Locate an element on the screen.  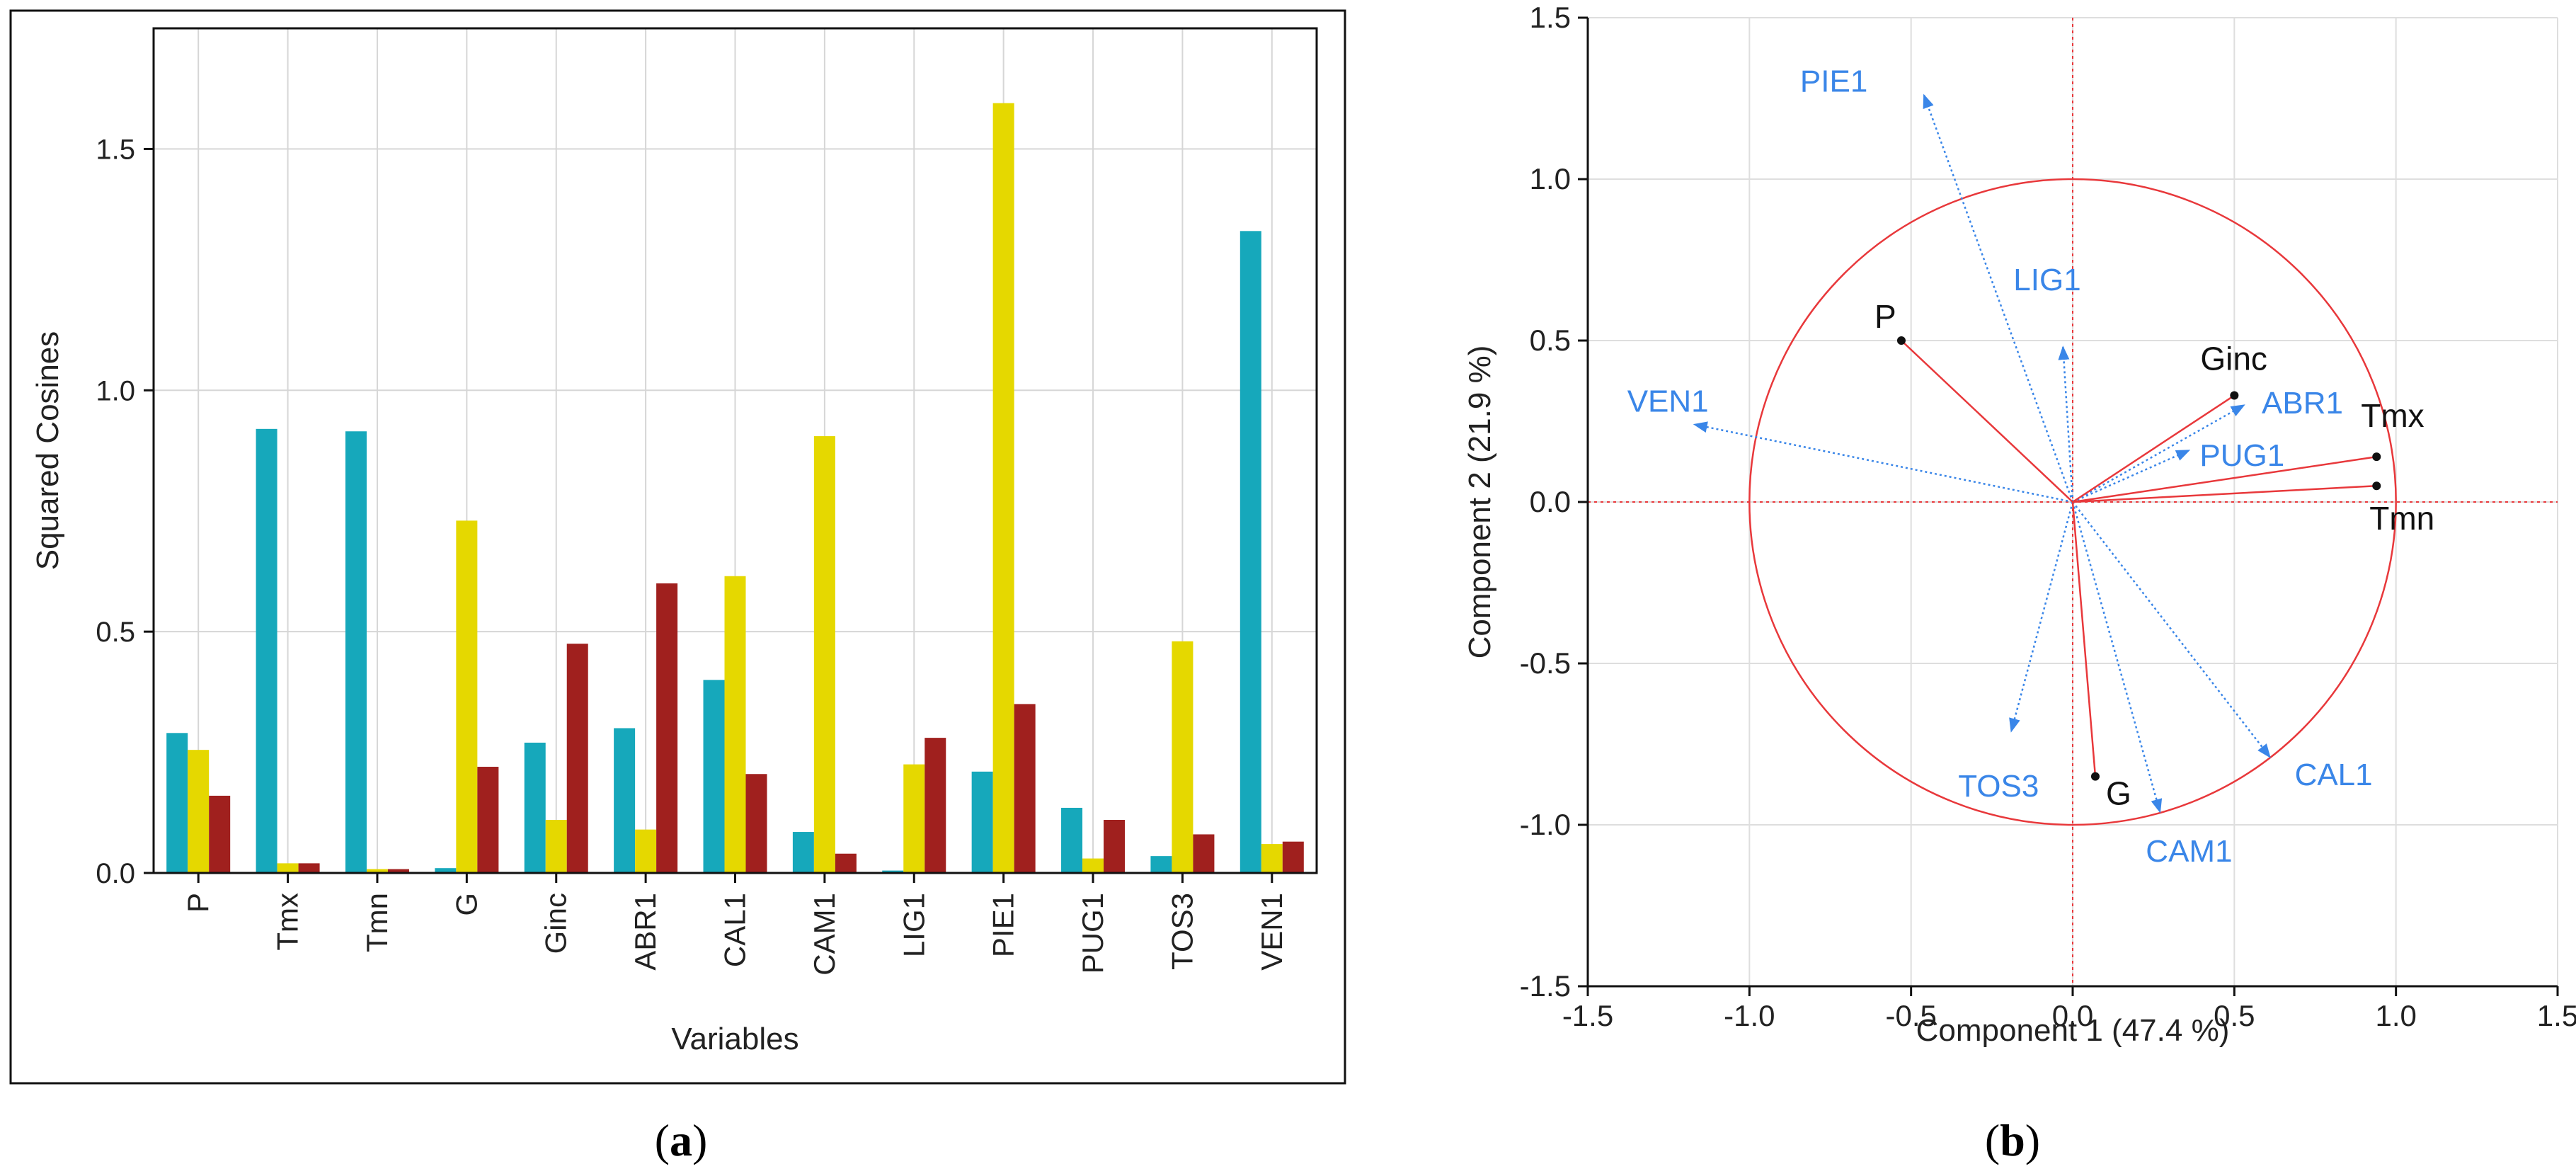
arrow-ABR1 is located at coordinates (2158, 453).